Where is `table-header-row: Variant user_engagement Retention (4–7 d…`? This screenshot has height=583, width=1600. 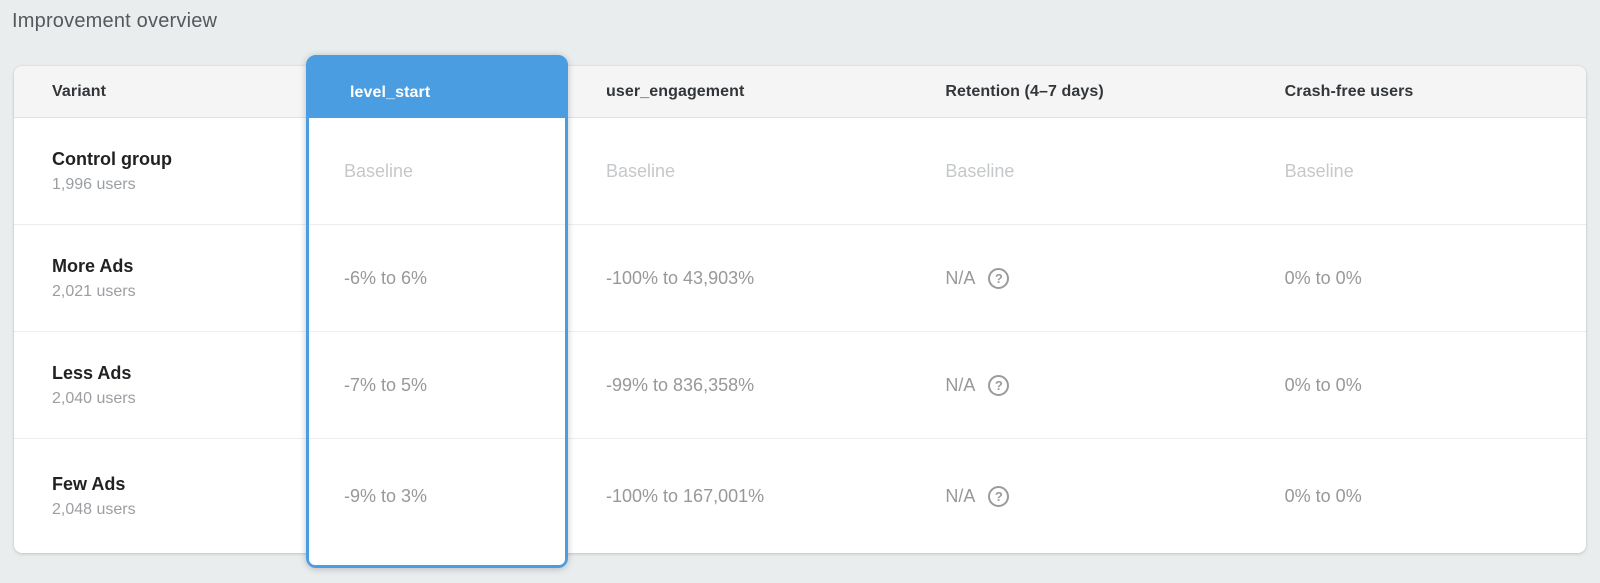 table-header-row: Variant user_engagement Retention (4–7 d… is located at coordinates (800, 92).